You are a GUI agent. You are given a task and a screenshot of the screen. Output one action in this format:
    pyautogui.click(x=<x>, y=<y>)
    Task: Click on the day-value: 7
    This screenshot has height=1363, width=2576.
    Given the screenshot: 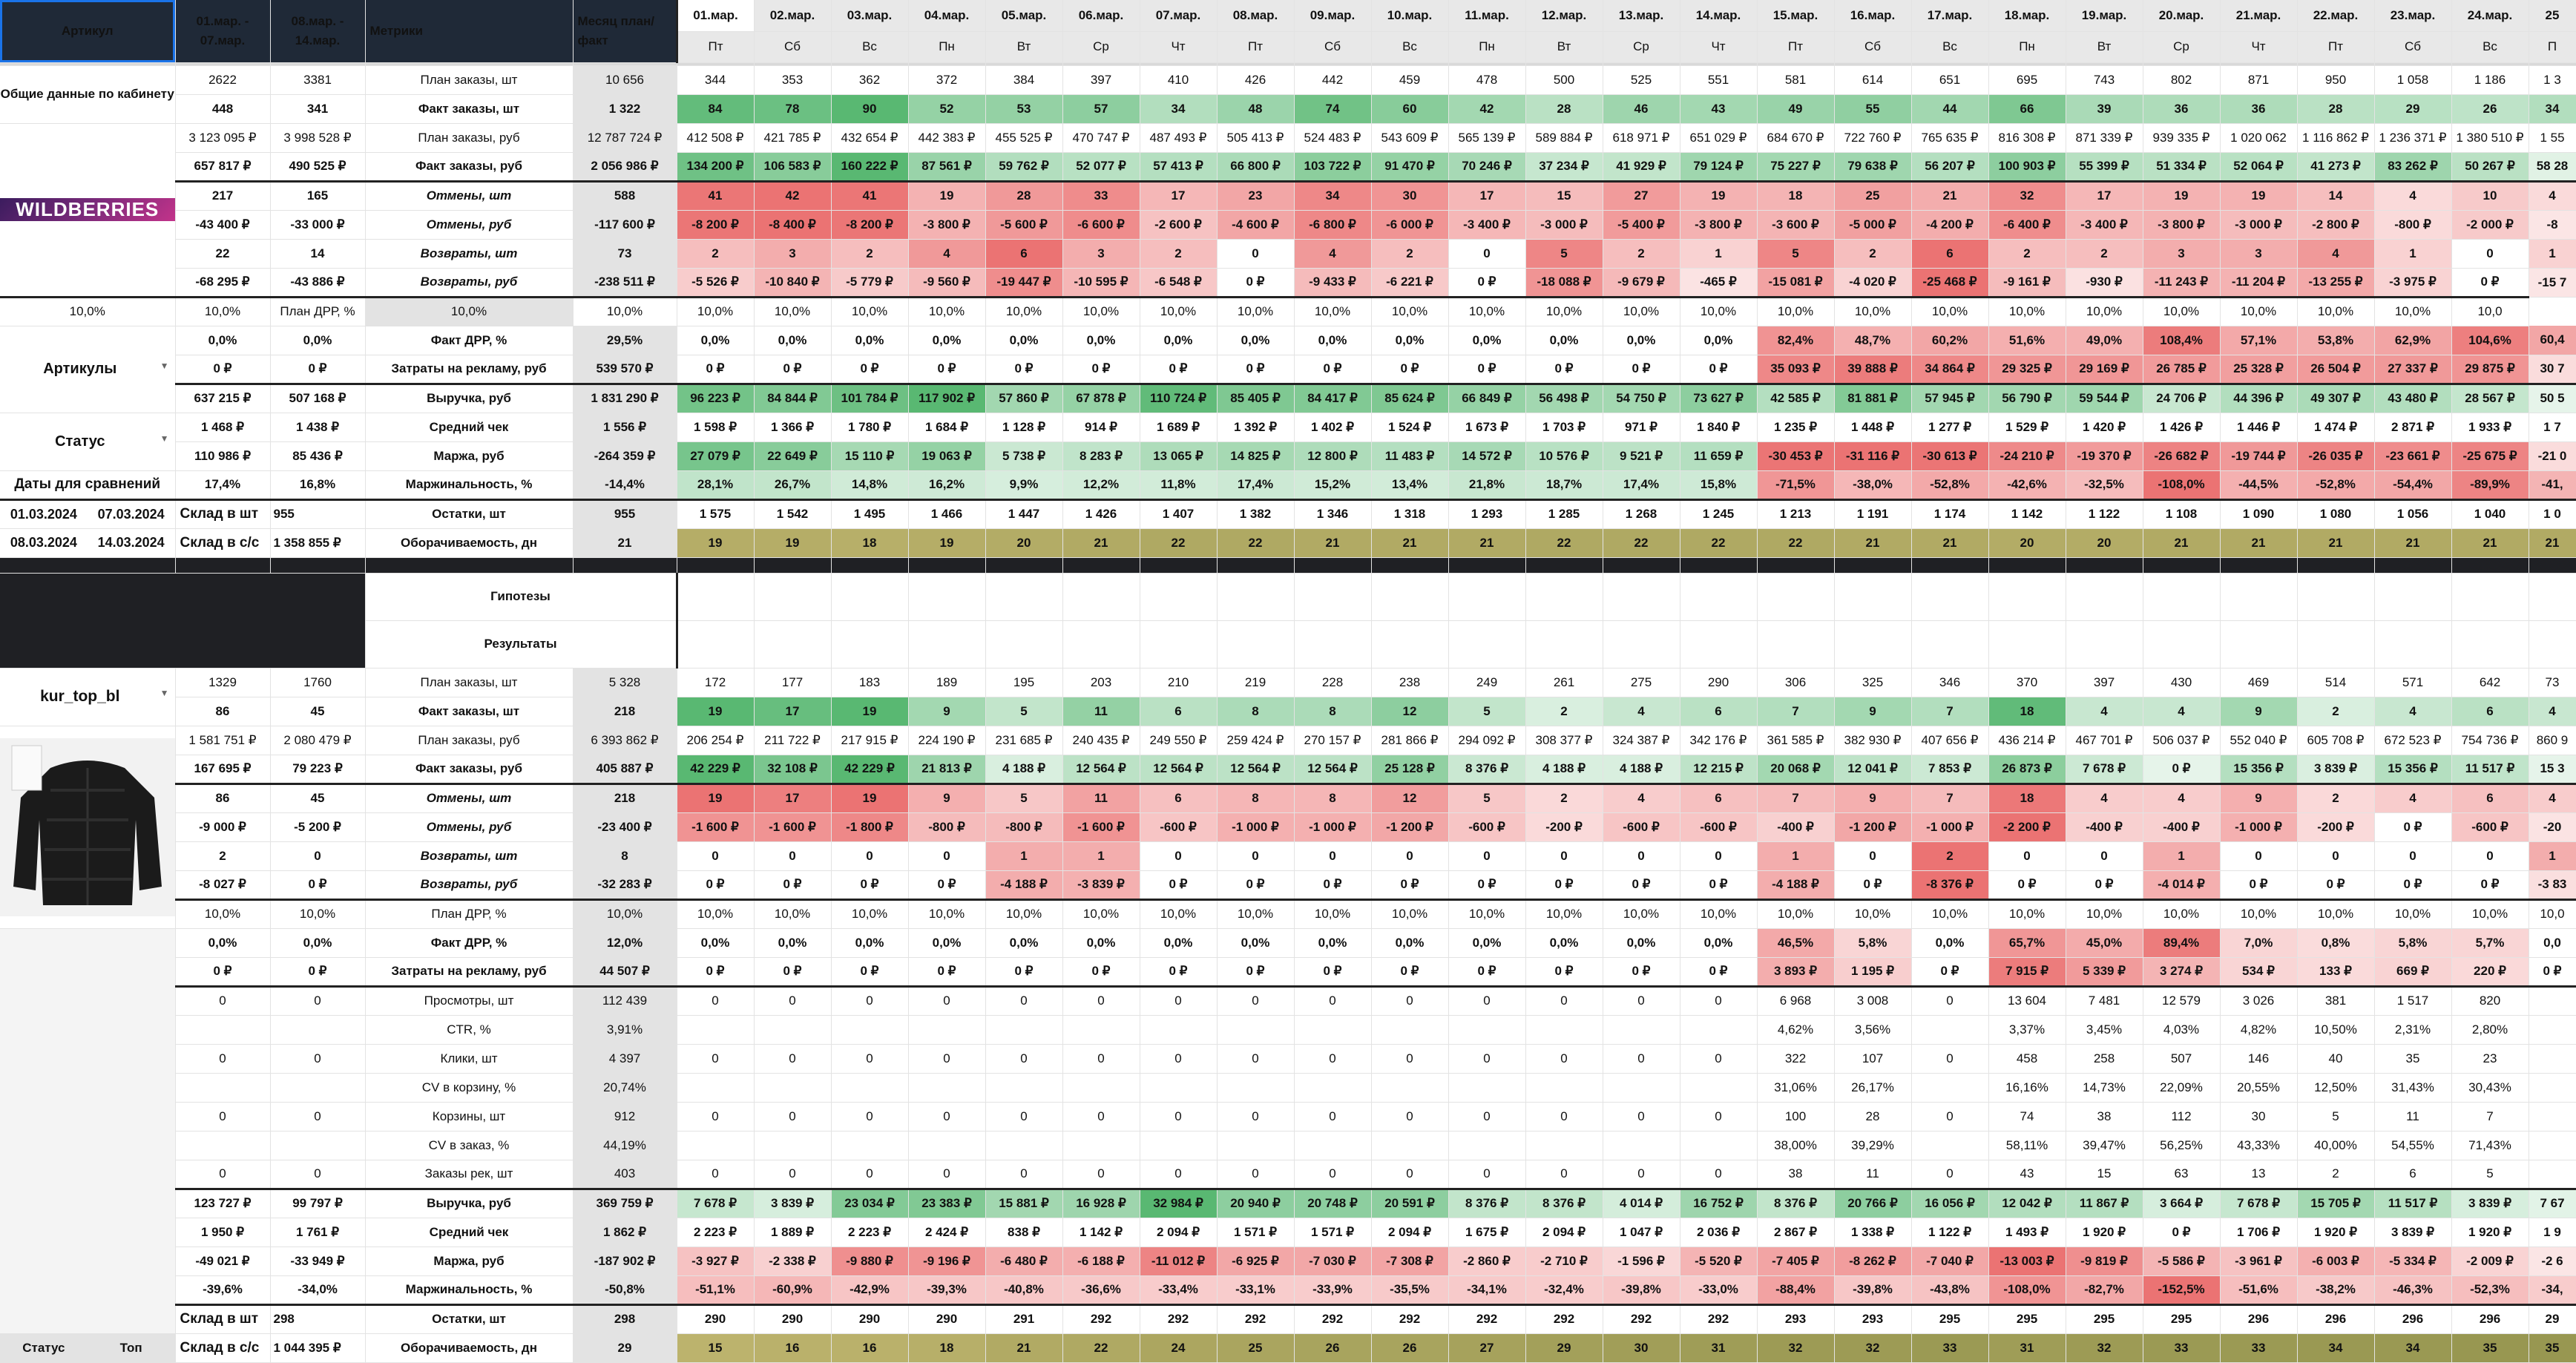 What is the action you would take?
    pyautogui.click(x=1796, y=711)
    